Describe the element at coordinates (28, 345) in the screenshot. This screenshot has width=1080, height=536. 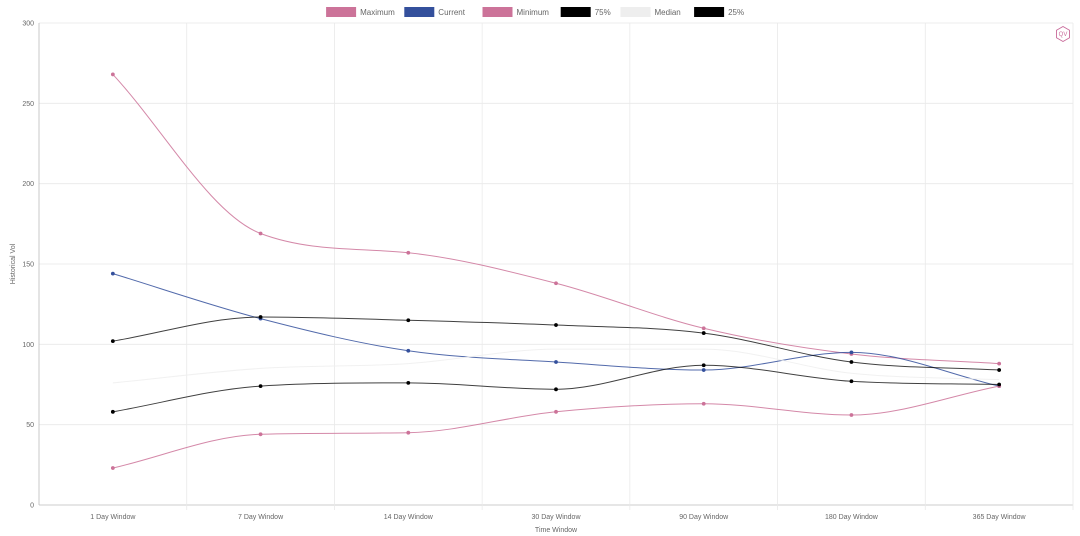
I see `y-tick-label: 100` at that location.